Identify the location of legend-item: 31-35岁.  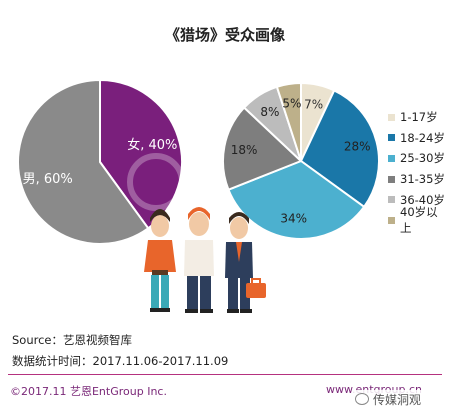
(418, 179).